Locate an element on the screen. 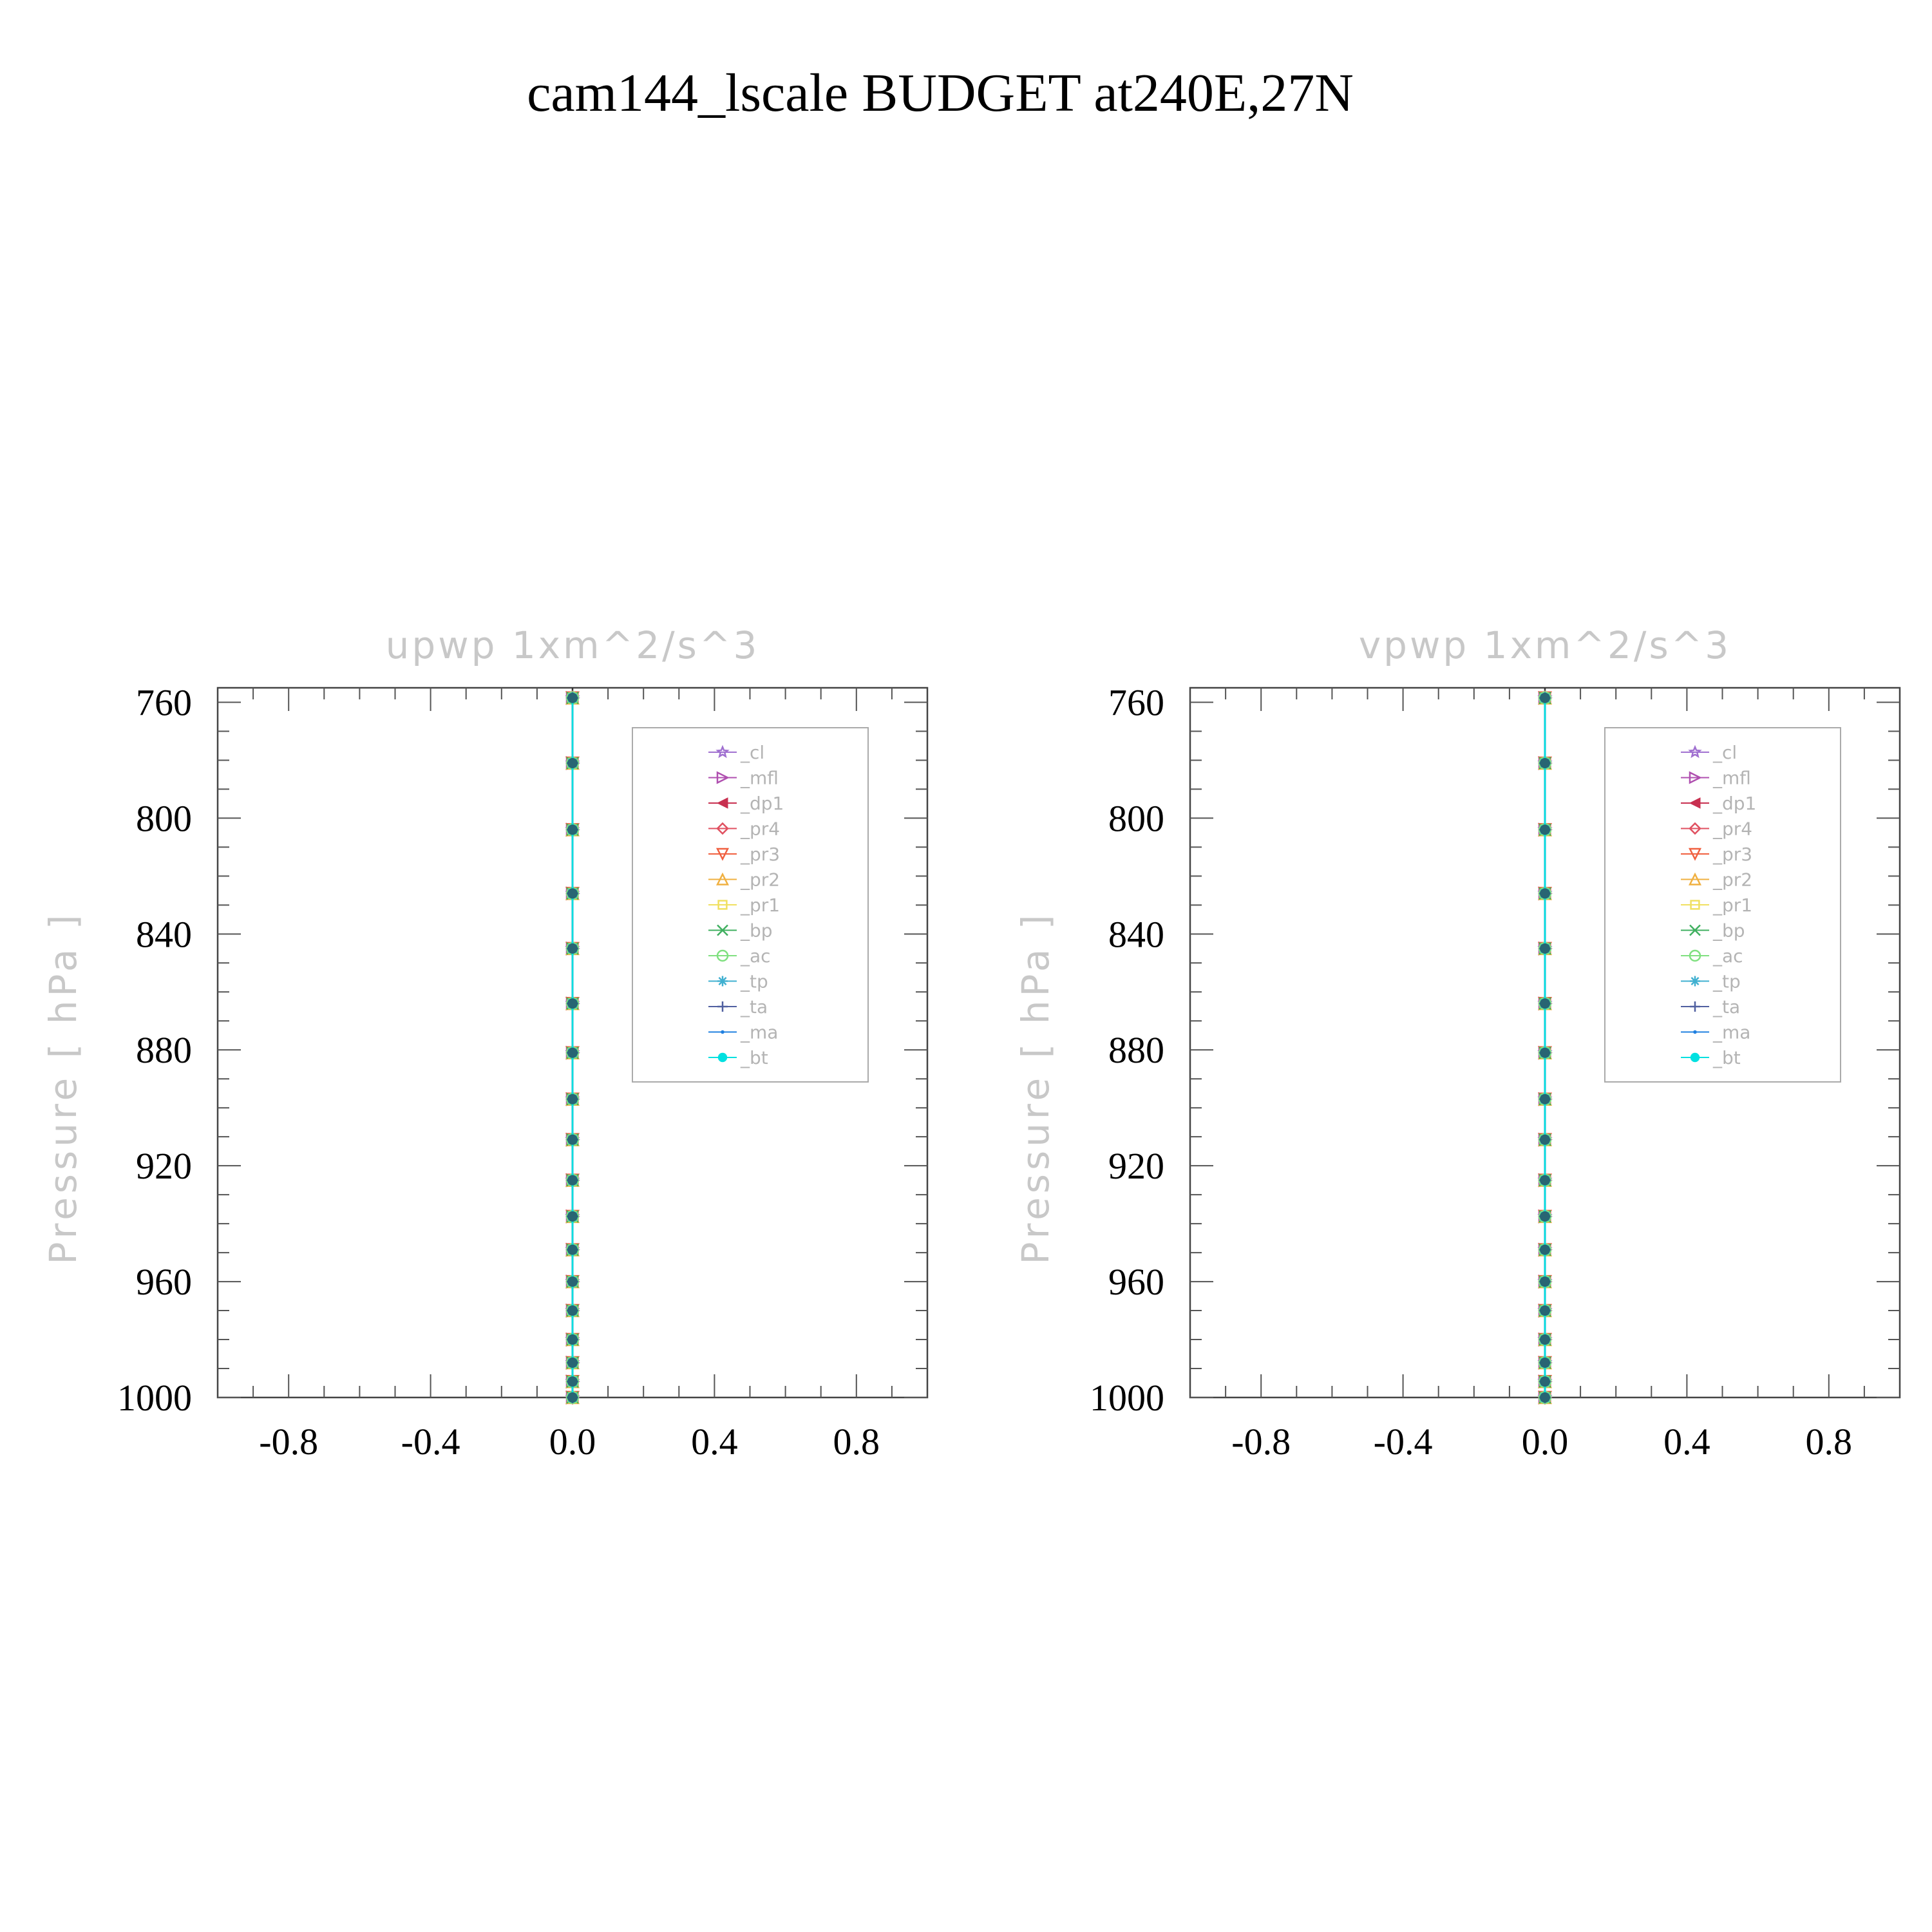  legend-item: _tp is located at coordinates (1711, 981).